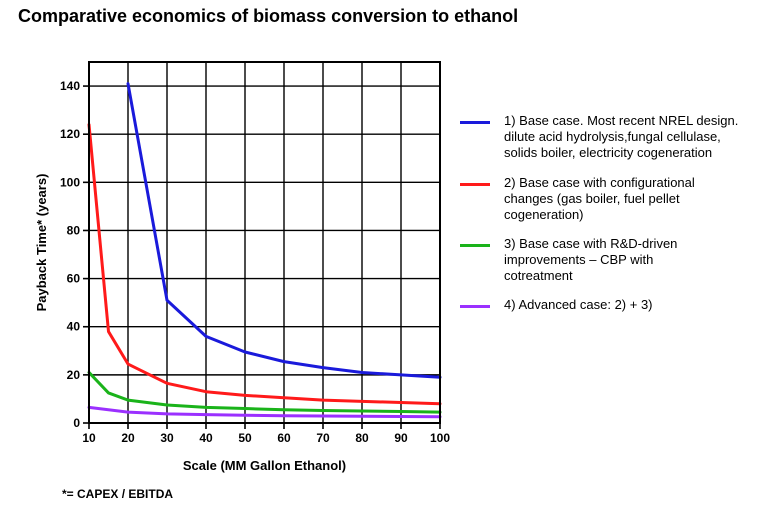 This screenshot has width=758, height=508. Describe the element at coordinates (70, 182) in the screenshot. I see `y-tick-label-5: 100` at that location.